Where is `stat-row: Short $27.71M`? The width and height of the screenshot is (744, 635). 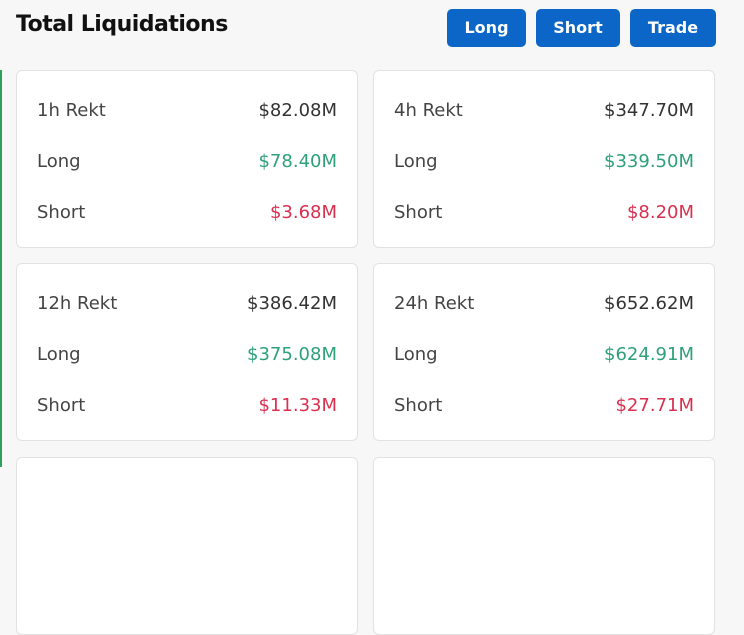 stat-row: Short $27.71M is located at coordinates (544, 407).